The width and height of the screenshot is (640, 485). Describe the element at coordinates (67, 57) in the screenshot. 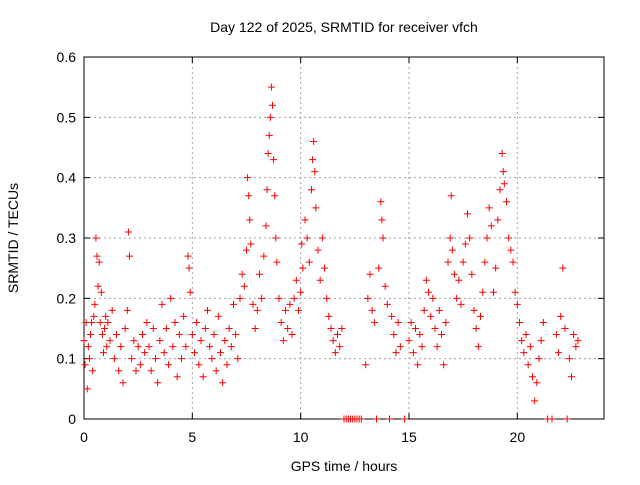

I see `y-tick-label: 0.6` at that location.